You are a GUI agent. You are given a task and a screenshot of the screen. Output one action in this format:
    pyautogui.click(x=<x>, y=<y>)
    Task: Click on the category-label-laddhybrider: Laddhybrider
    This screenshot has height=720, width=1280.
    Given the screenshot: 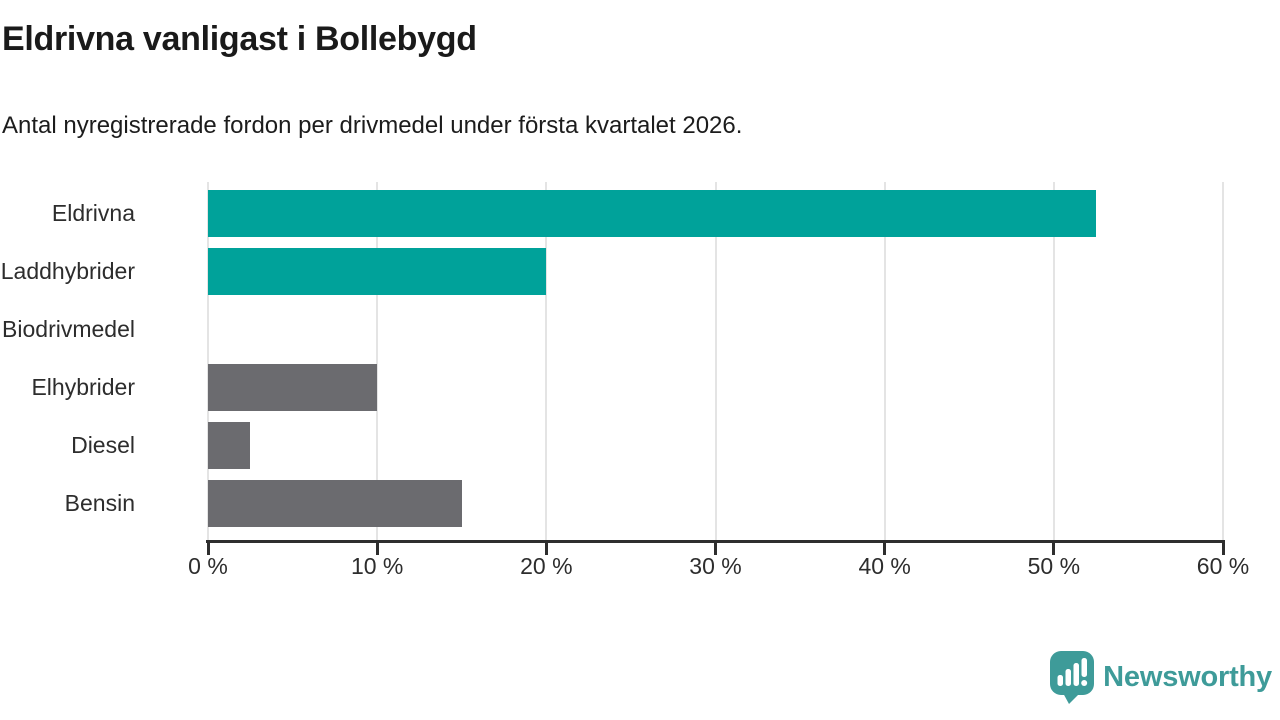 What is the action you would take?
    pyautogui.click(x=67, y=271)
    